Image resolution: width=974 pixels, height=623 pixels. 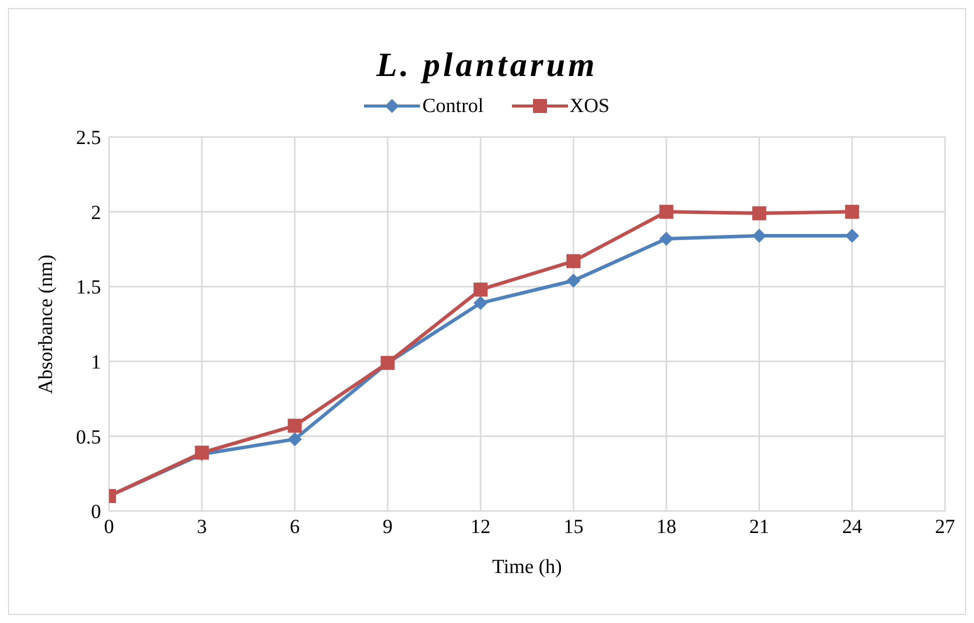 What do you see at coordinates (945, 527) in the screenshot?
I see `x-tick-label: 27` at bounding box center [945, 527].